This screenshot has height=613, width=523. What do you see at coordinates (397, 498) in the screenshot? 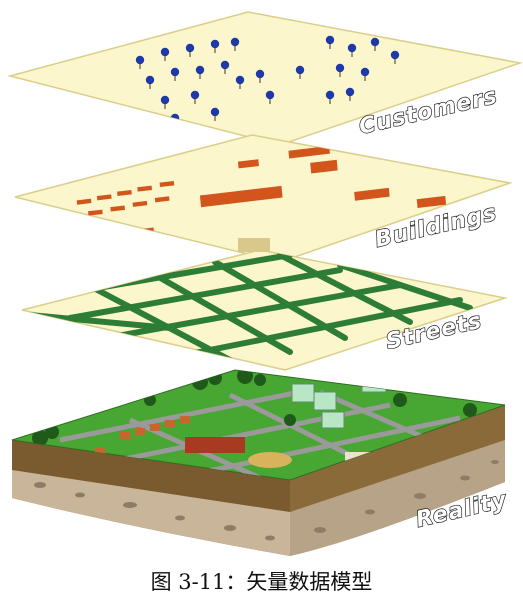
I see `bedrock-side` at bounding box center [397, 498].